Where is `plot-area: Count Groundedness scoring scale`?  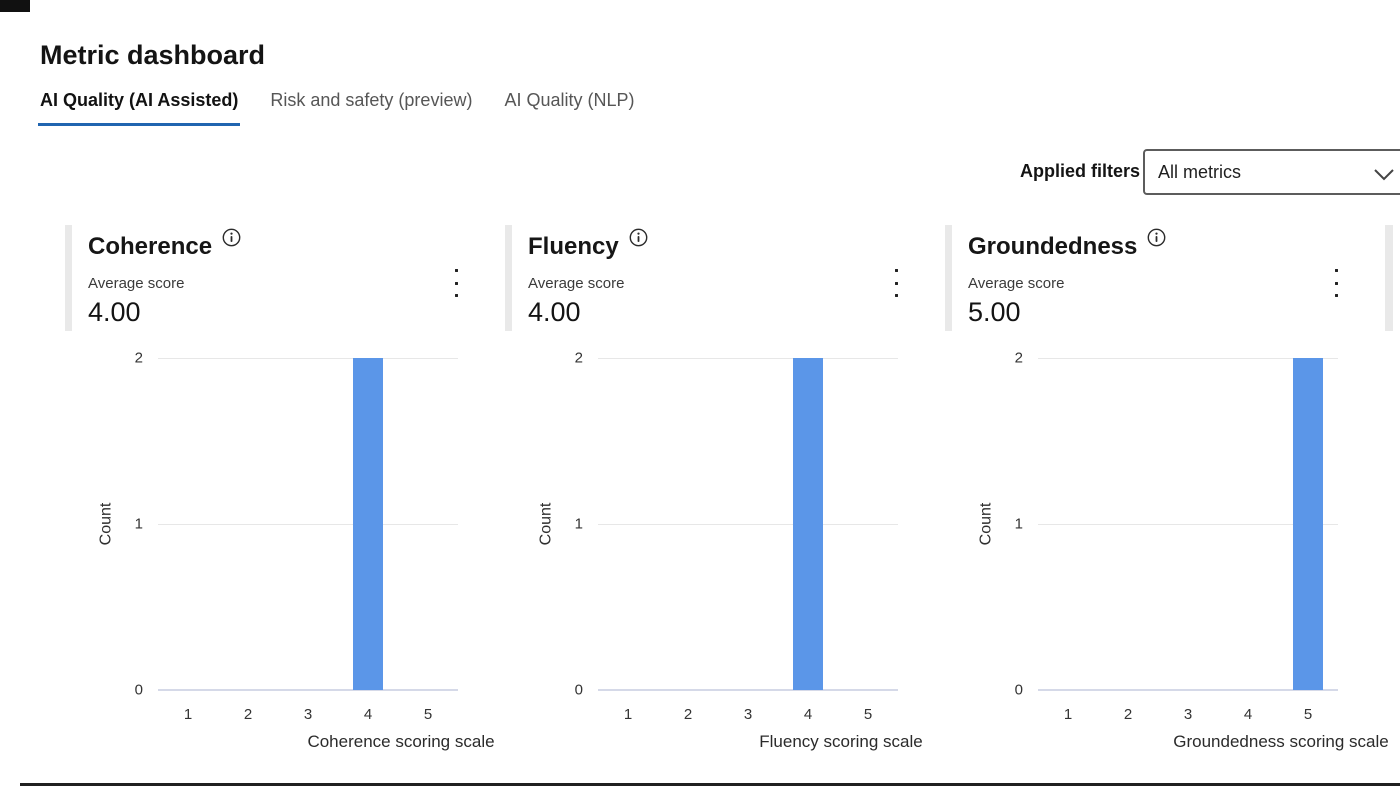 plot-area: Count Groundedness scoring scale is located at coordinates (1183, 554).